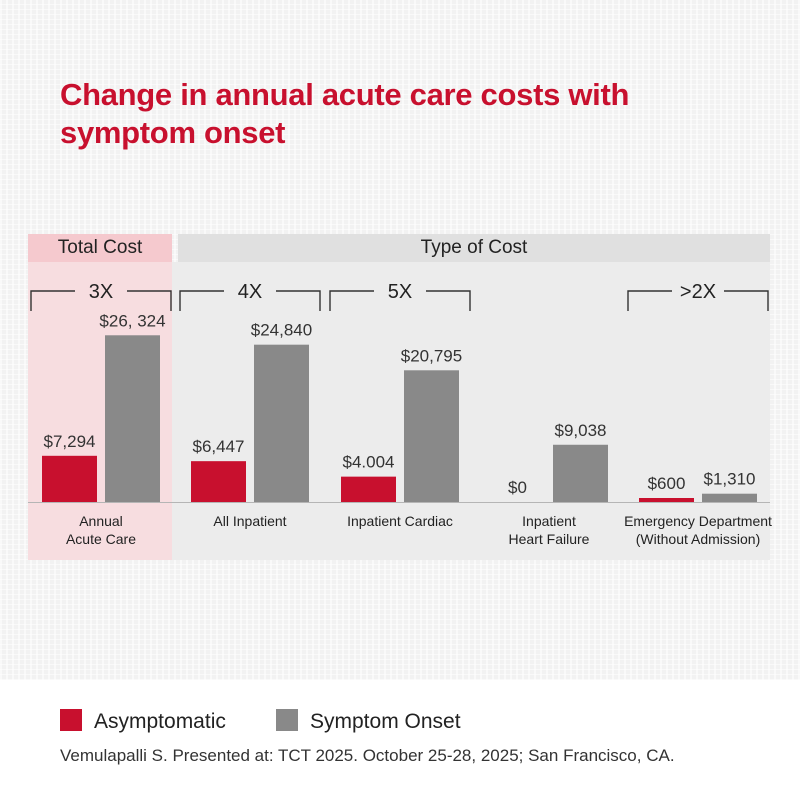 The width and height of the screenshot is (800, 800). What do you see at coordinates (101, 521) in the screenshot?
I see `category-label-0-line0: Annual` at bounding box center [101, 521].